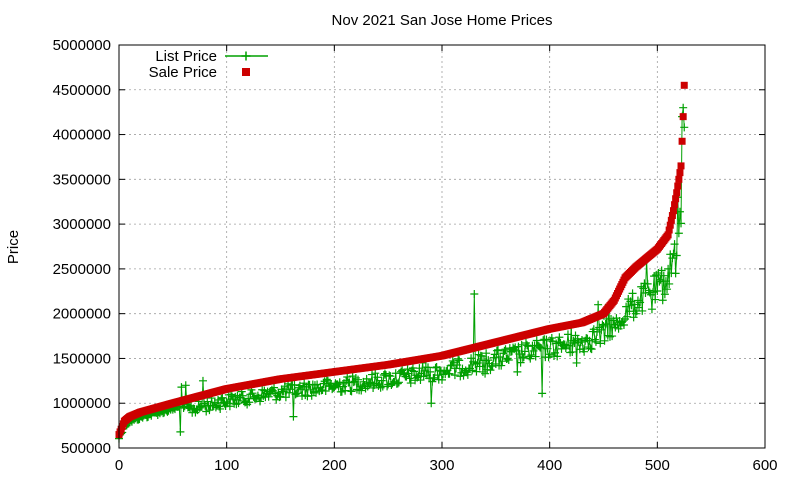  Describe the element at coordinates (82, 224) in the screenshot. I see `y-tick-label: 3000000` at that location.